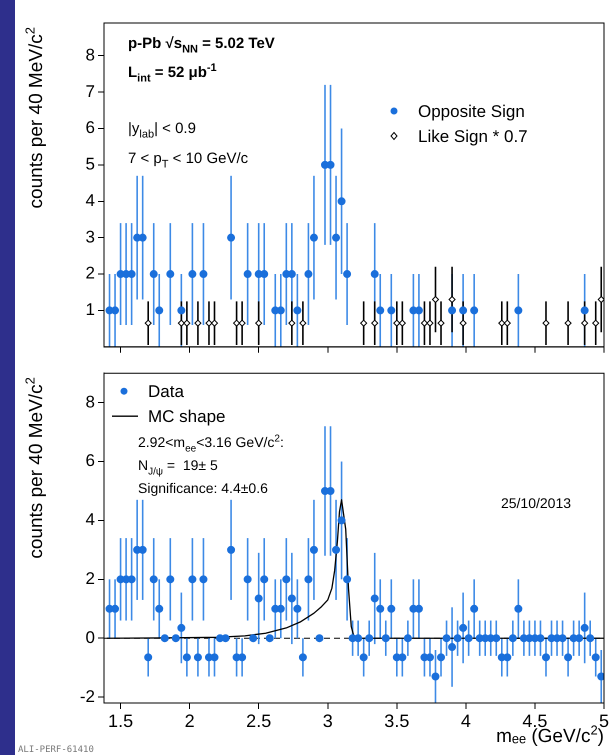 The height and width of the screenshot is (755, 615). Describe the element at coordinates (90, 91) in the screenshot. I see `y-tick-label: 7` at that location.